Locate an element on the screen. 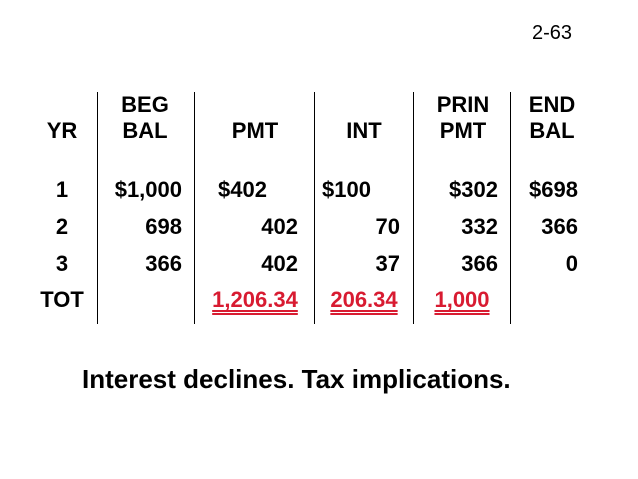 This screenshot has height=479, width=638. cell-yr: 3 is located at coordinates (62, 263).